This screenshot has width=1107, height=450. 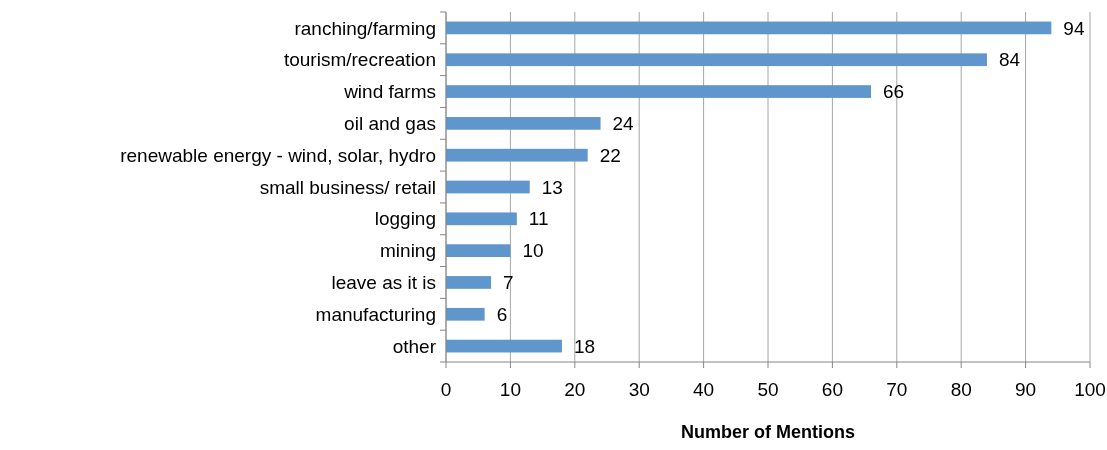 What do you see at coordinates (502, 314) in the screenshot?
I see `data-label: 6` at bounding box center [502, 314].